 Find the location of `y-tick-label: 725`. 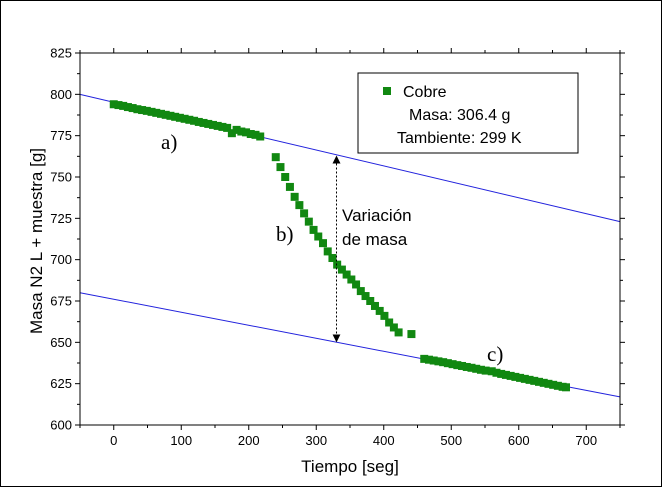

y-tick-label: 725 is located at coordinates (61, 218).